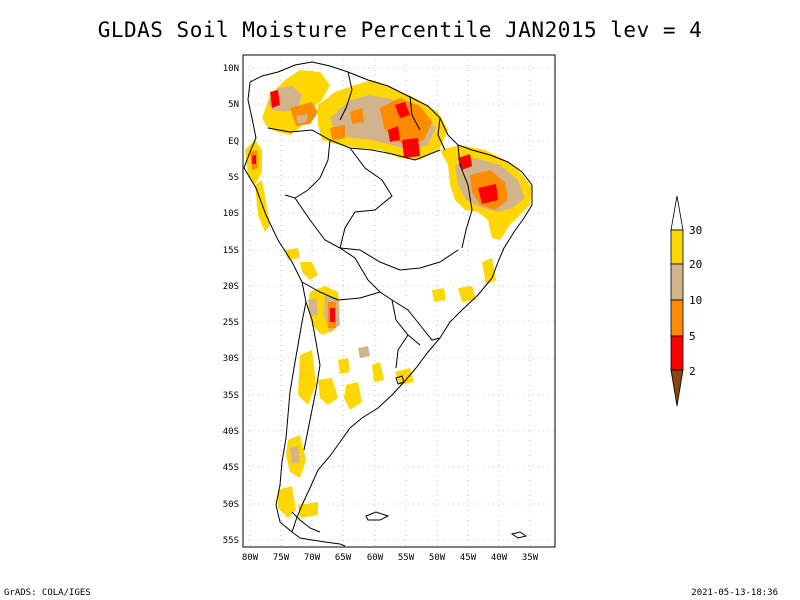 Image resolution: width=800 pixels, height=600 pixels. I want to click on legend-label: 5, so click(692, 336).